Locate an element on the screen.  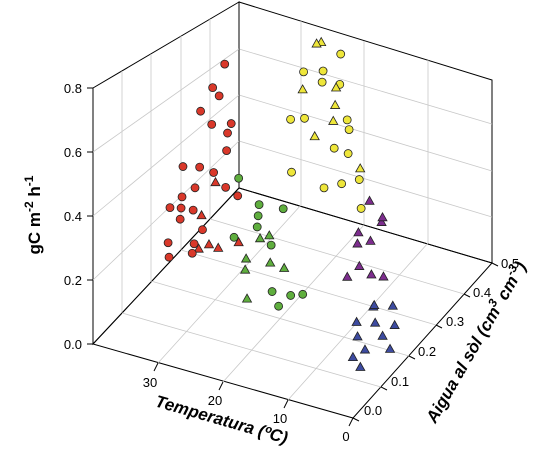
z-axis-label: gC m-2 h-1 is located at coordinates (33, 214).